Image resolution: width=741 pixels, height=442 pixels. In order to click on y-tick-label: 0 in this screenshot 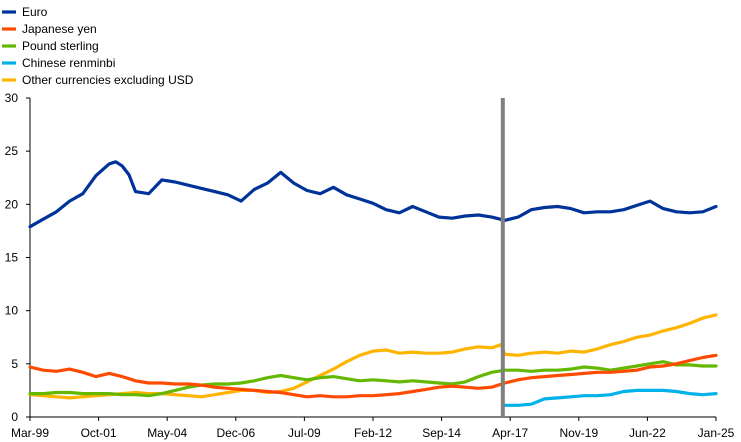, I will do `click(14, 417)`.